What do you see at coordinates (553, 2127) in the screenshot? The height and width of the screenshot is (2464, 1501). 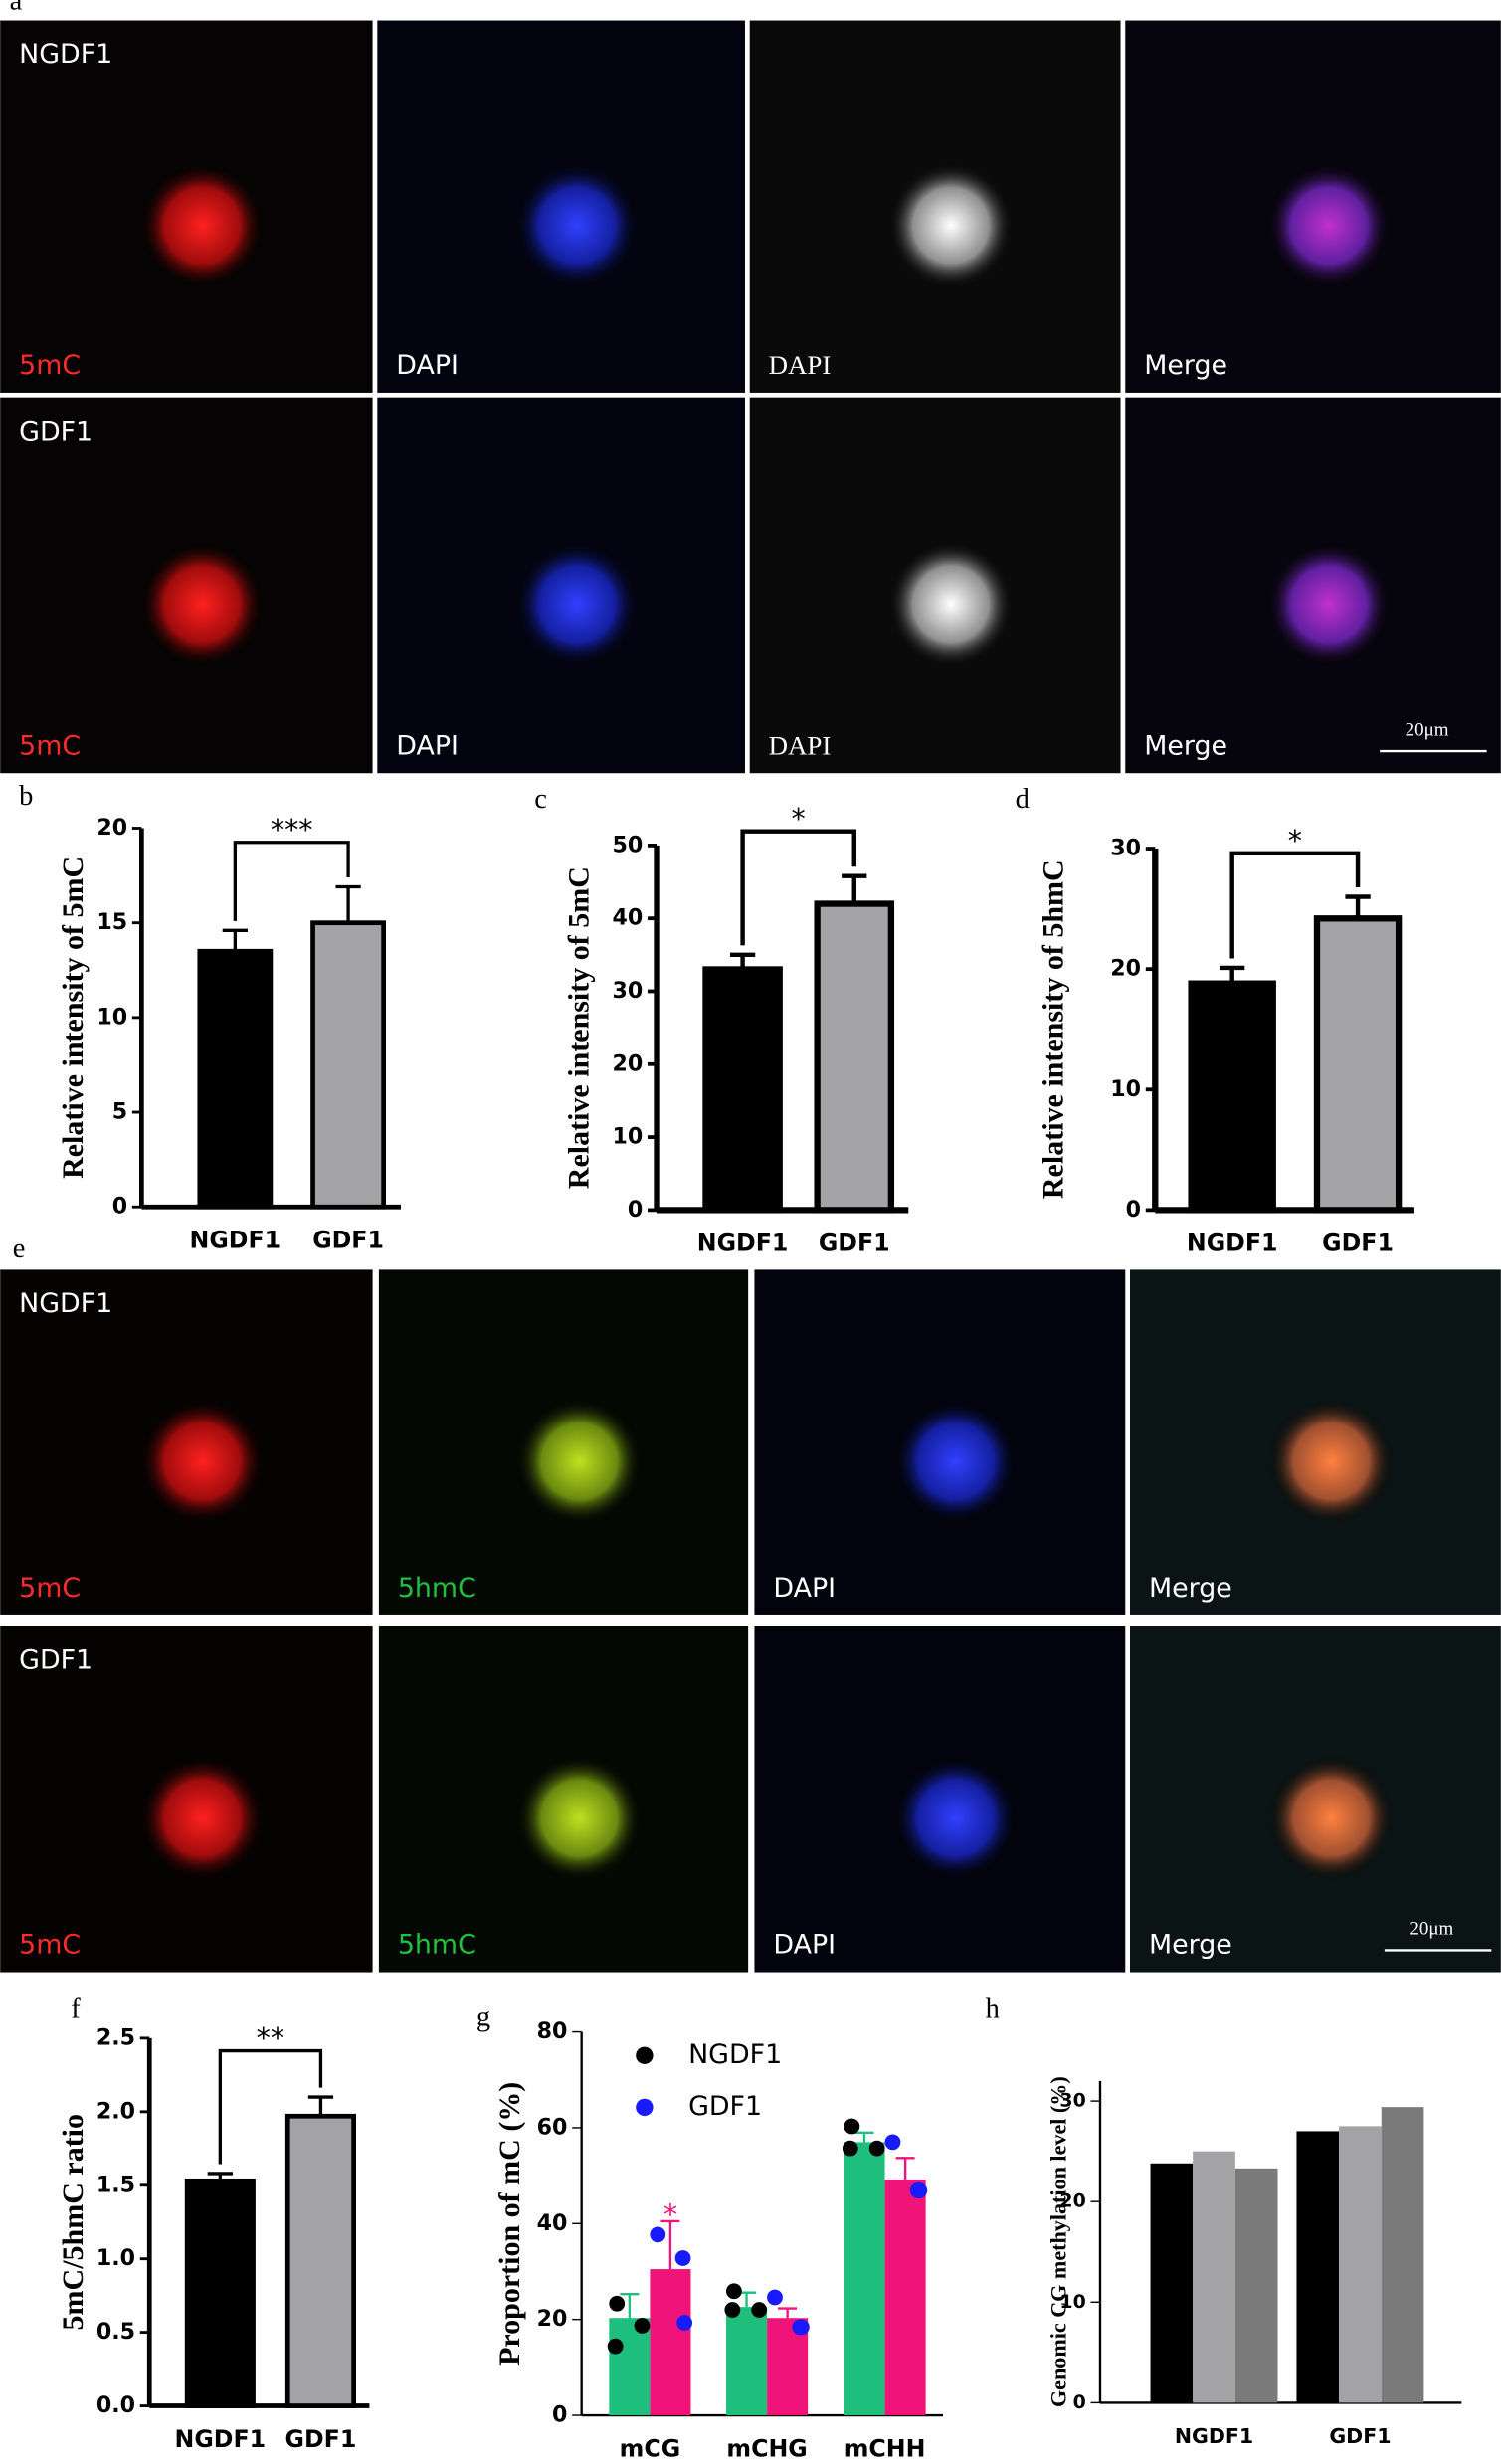 I see `y-tick-label: 60` at bounding box center [553, 2127].